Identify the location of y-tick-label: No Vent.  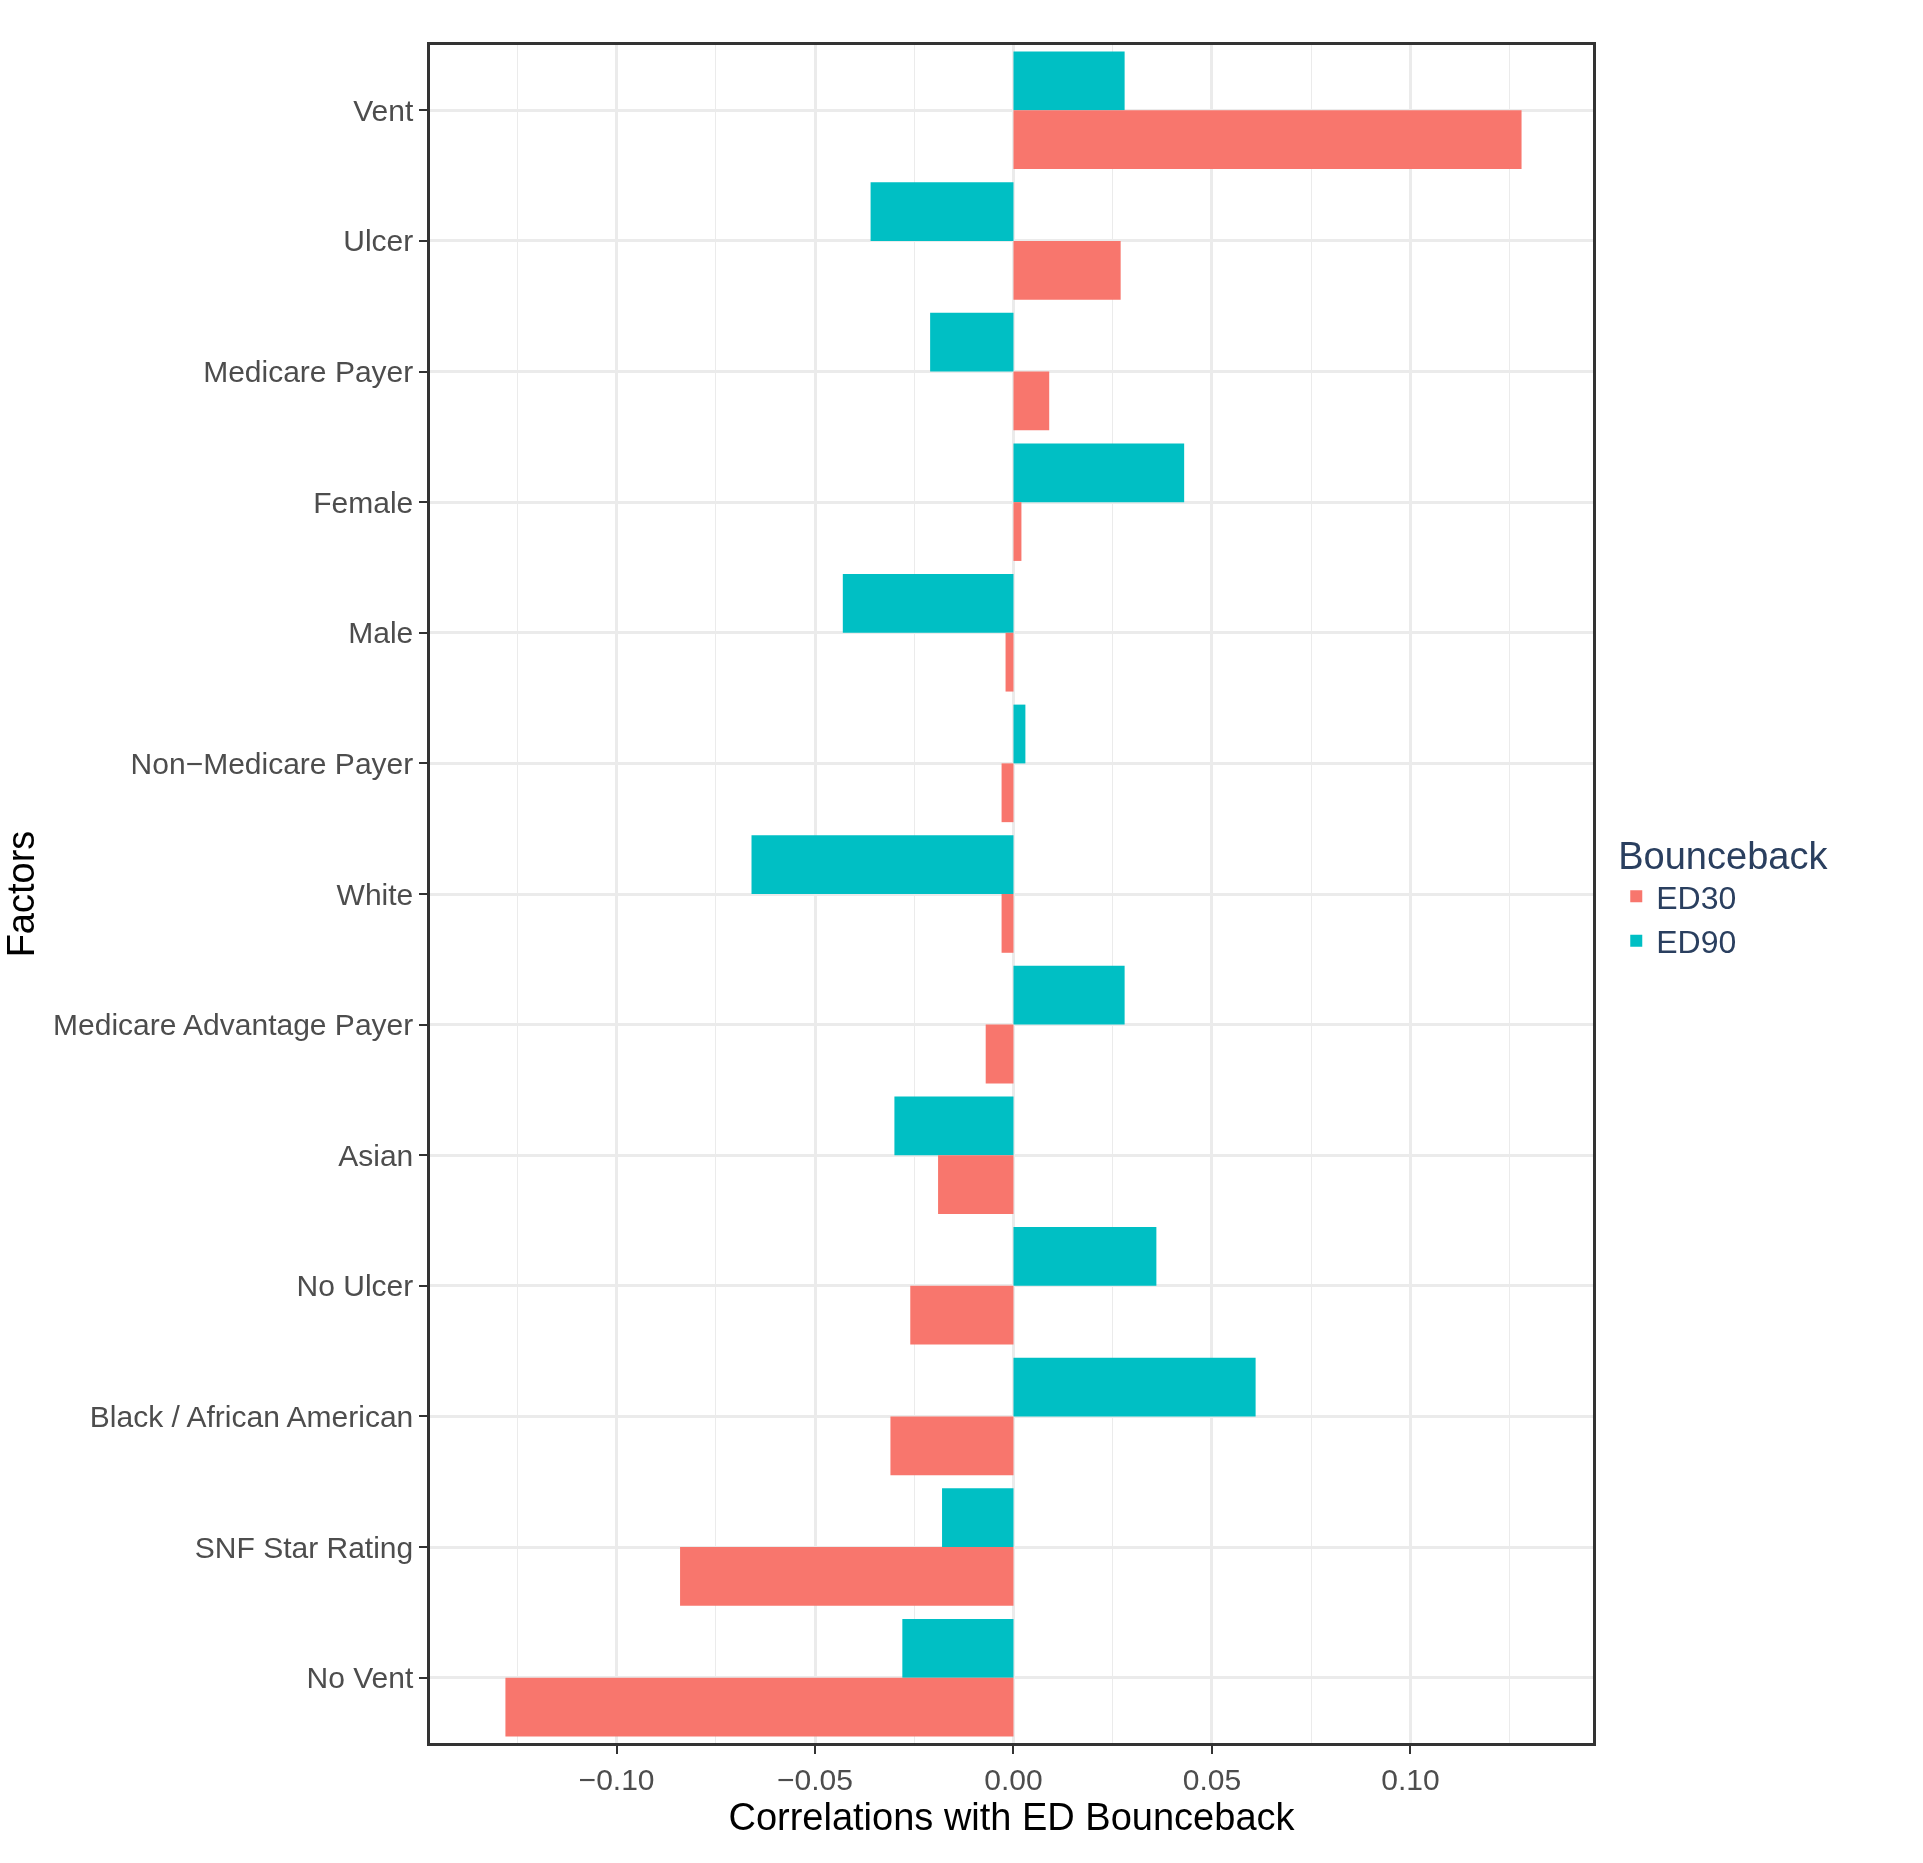
(360, 1678).